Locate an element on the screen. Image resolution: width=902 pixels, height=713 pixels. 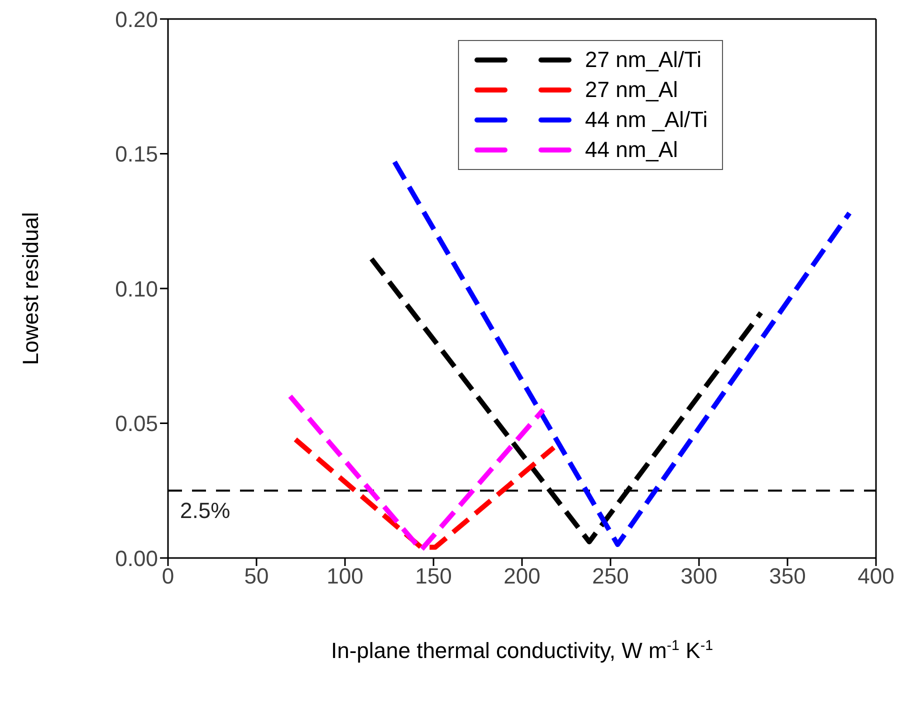
y-axis-title: Lowest residual is located at coordinates (30, 288).